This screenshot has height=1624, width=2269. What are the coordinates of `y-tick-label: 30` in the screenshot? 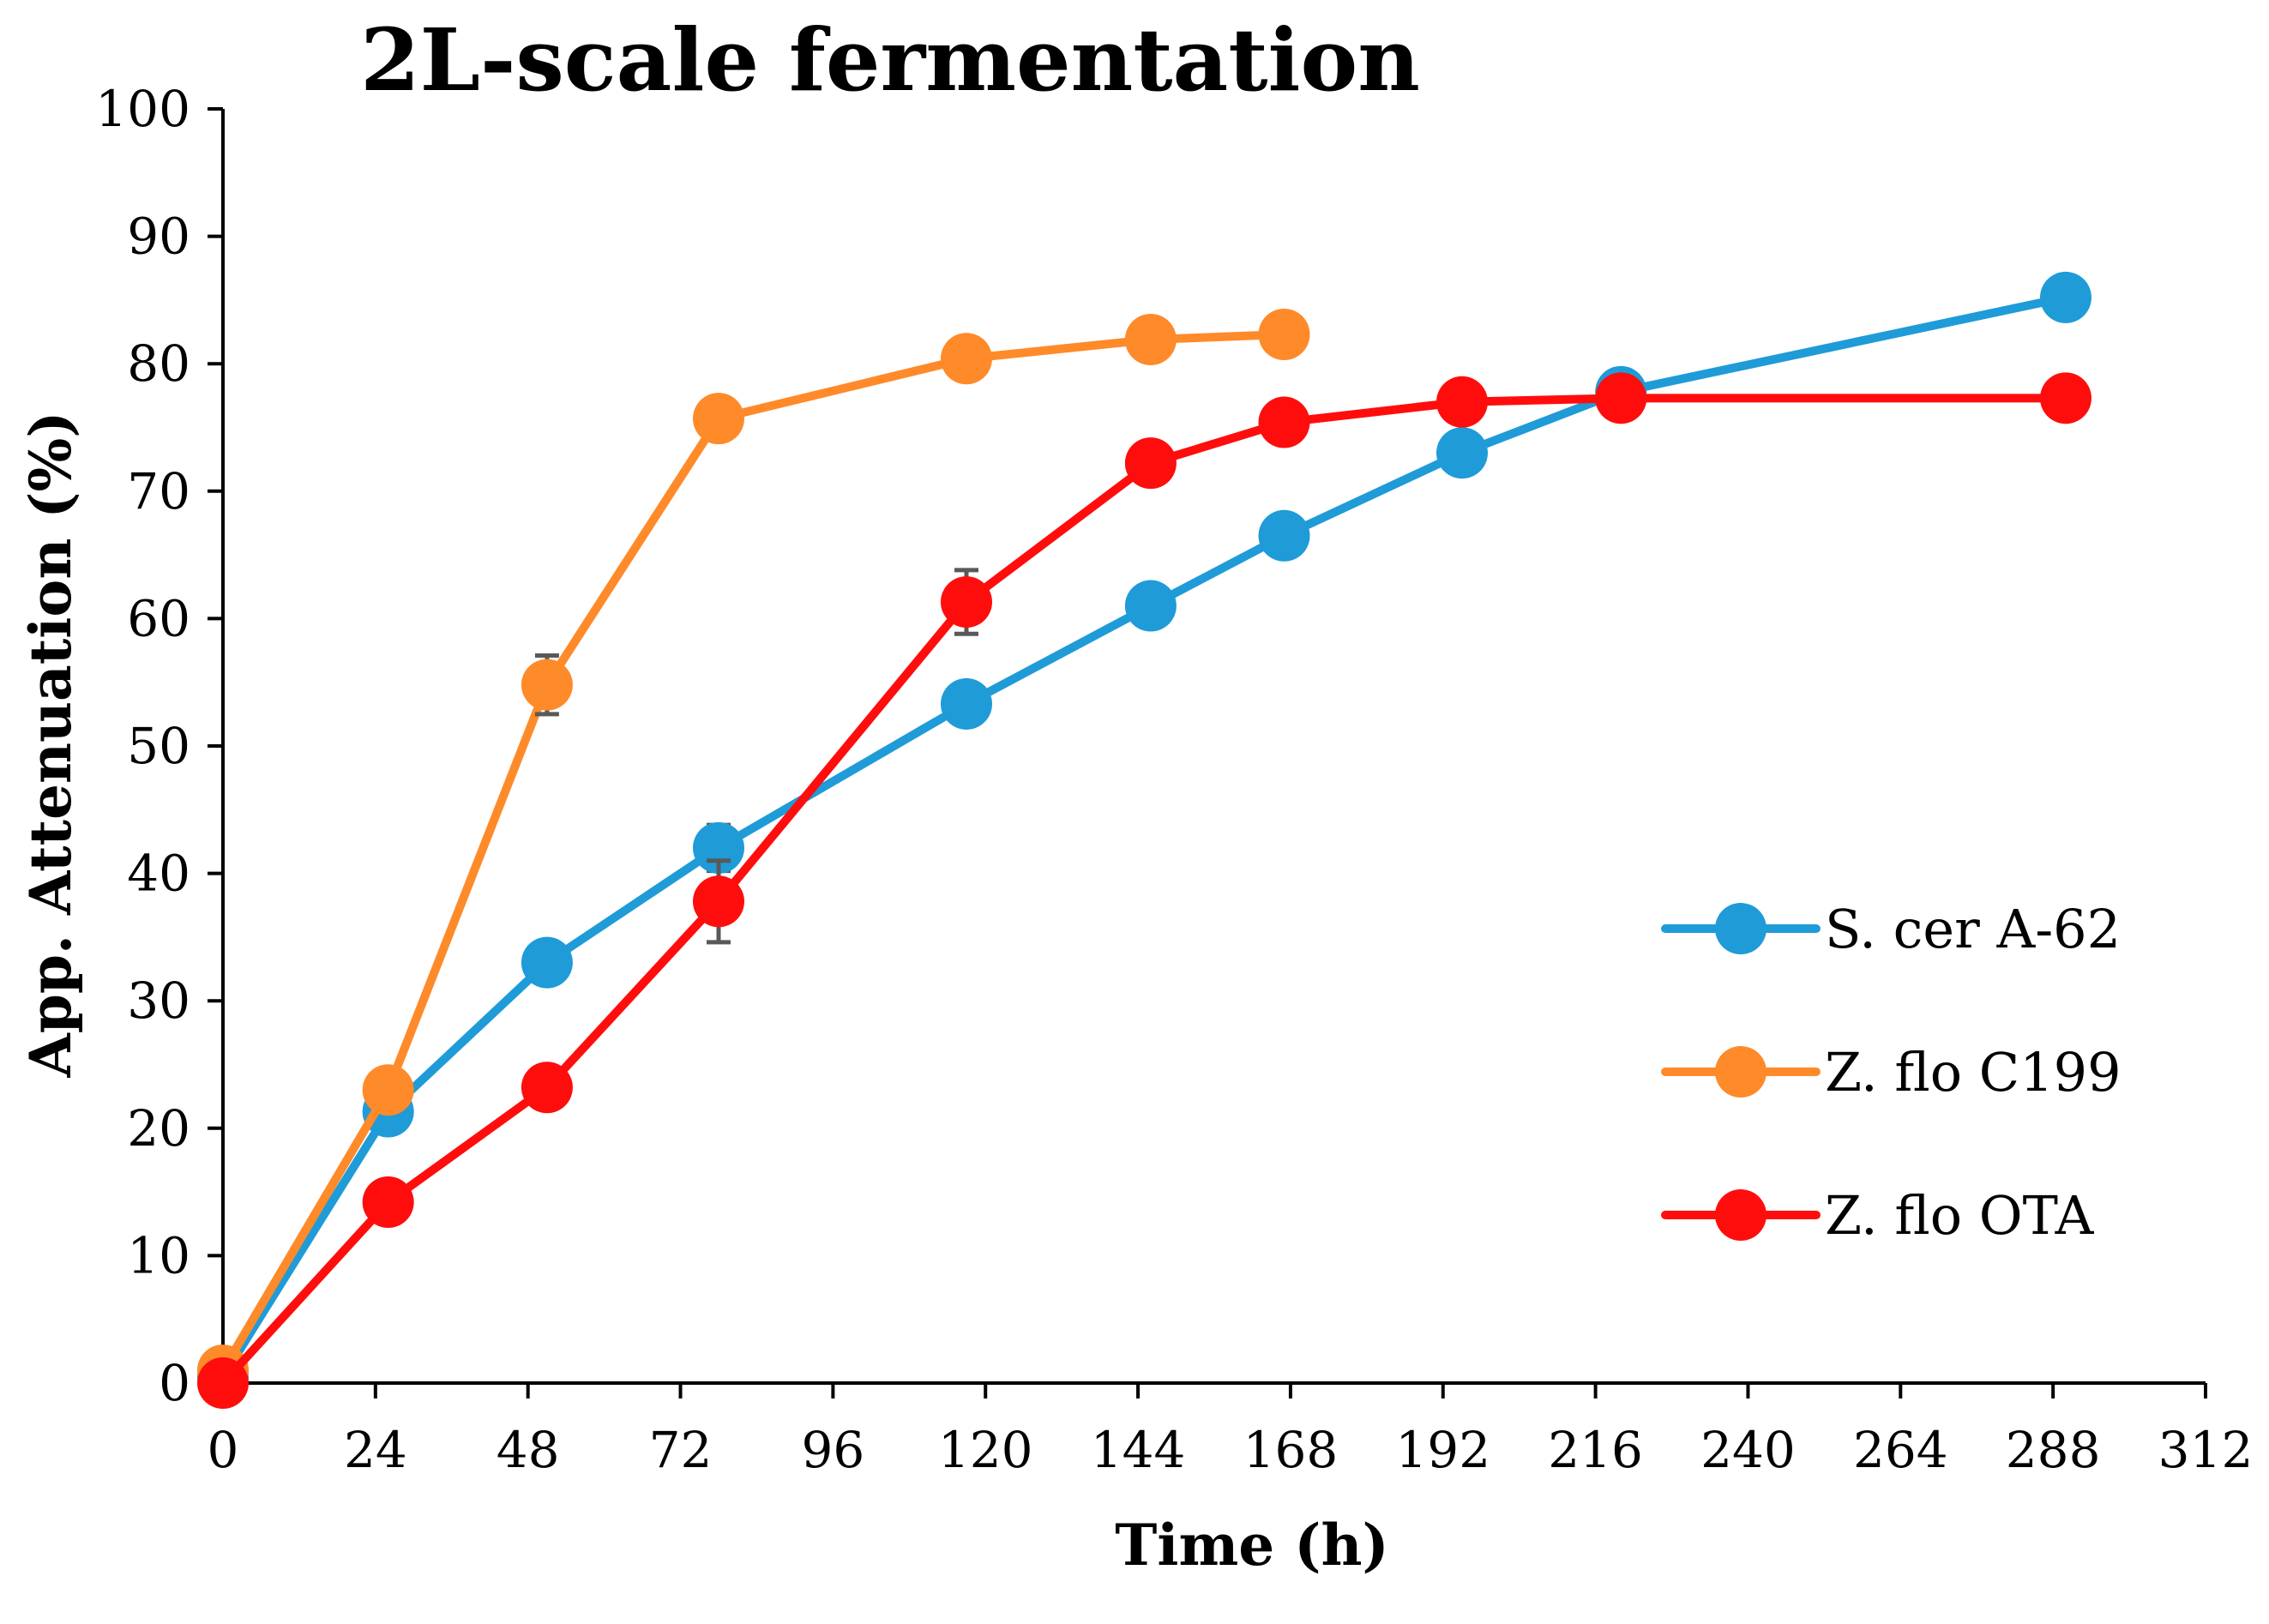 It's located at (158, 1001).